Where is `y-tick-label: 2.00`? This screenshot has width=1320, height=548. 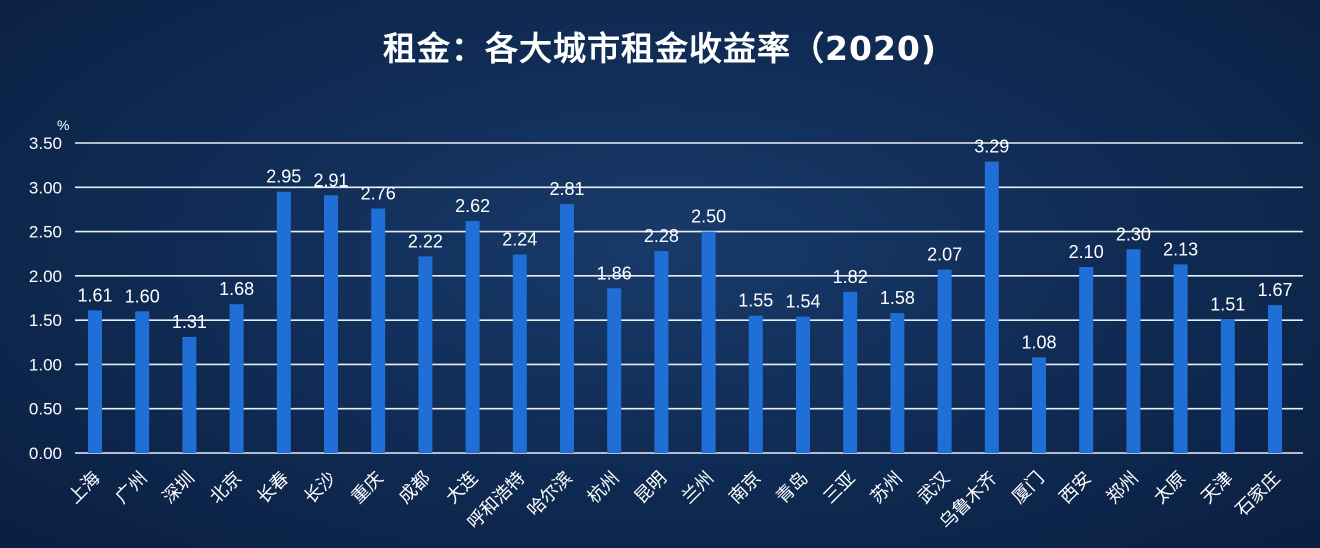
y-tick-label: 2.00 is located at coordinates (45, 276).